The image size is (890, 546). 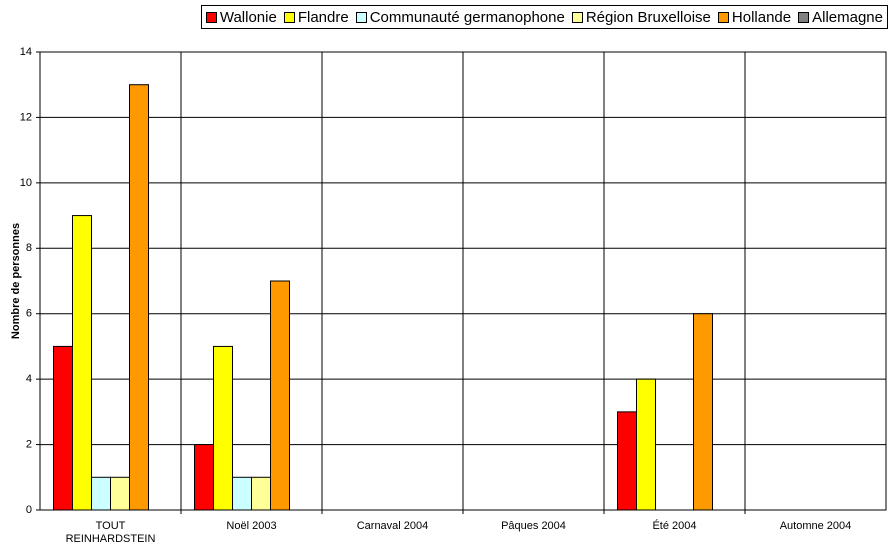 I want to click on y-tick-label: 10, so click(x=26, y=183).